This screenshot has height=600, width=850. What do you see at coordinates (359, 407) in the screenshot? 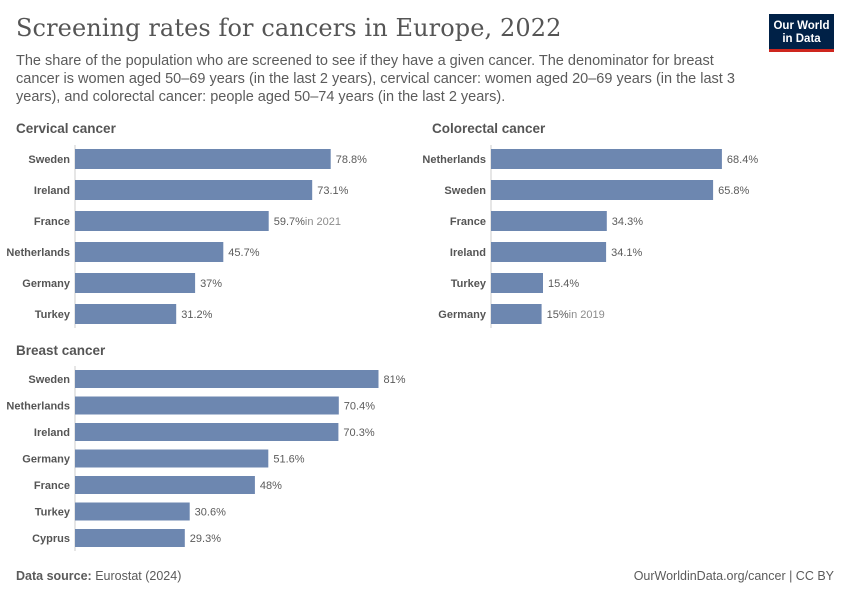
I see `breast-cancer-value-netherlands: 70.4%` at bounding box center [359, 407].